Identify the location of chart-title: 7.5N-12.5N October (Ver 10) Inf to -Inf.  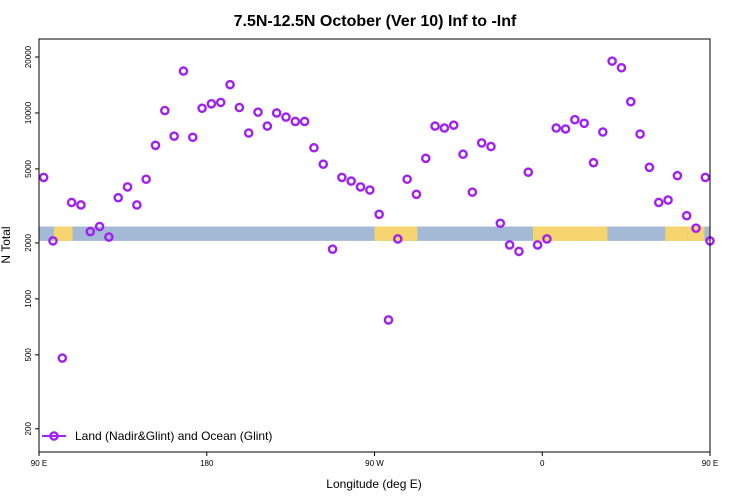
(375, 21).